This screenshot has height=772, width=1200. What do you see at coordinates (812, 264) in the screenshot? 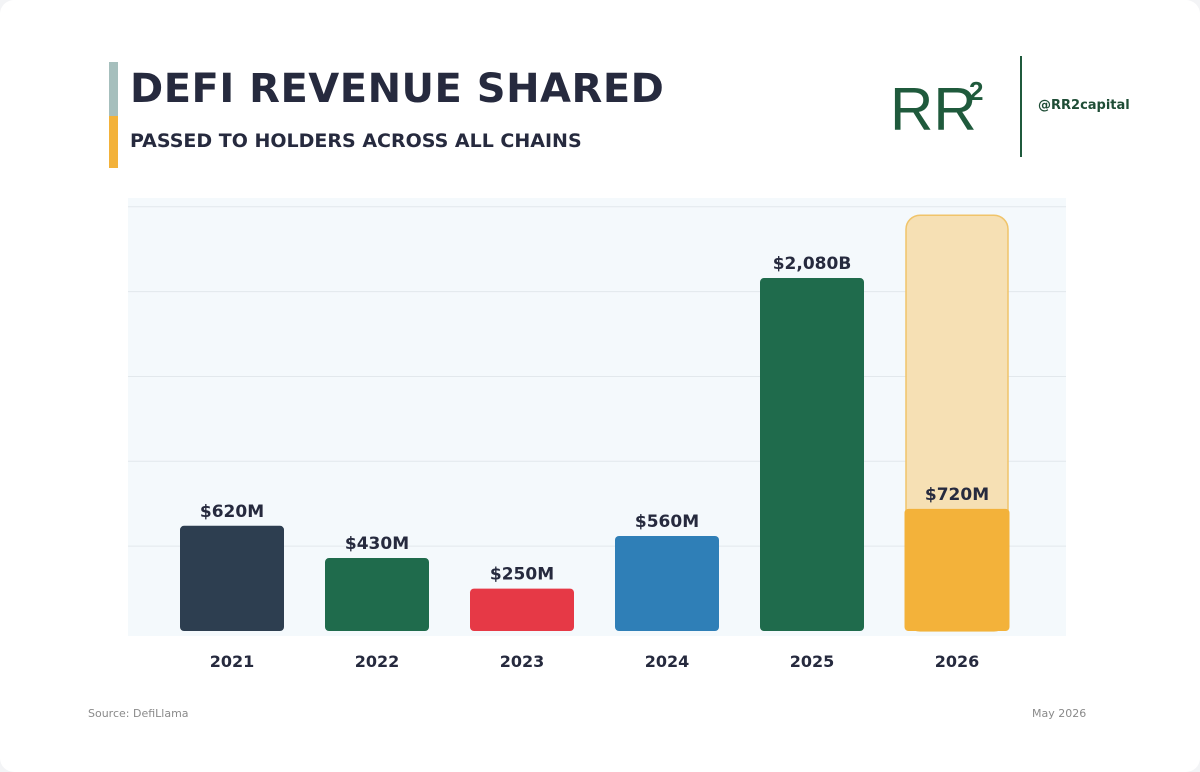
I see `data-label-2025: $2,080B` at bounding box center [812, 264].